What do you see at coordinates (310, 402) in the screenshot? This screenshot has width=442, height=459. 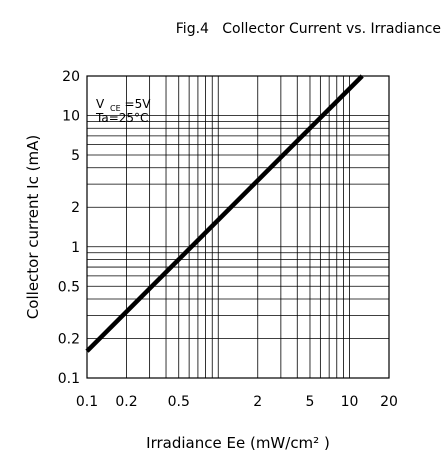 I see `x-tick-label: 5` at bounding box center [310, 402].